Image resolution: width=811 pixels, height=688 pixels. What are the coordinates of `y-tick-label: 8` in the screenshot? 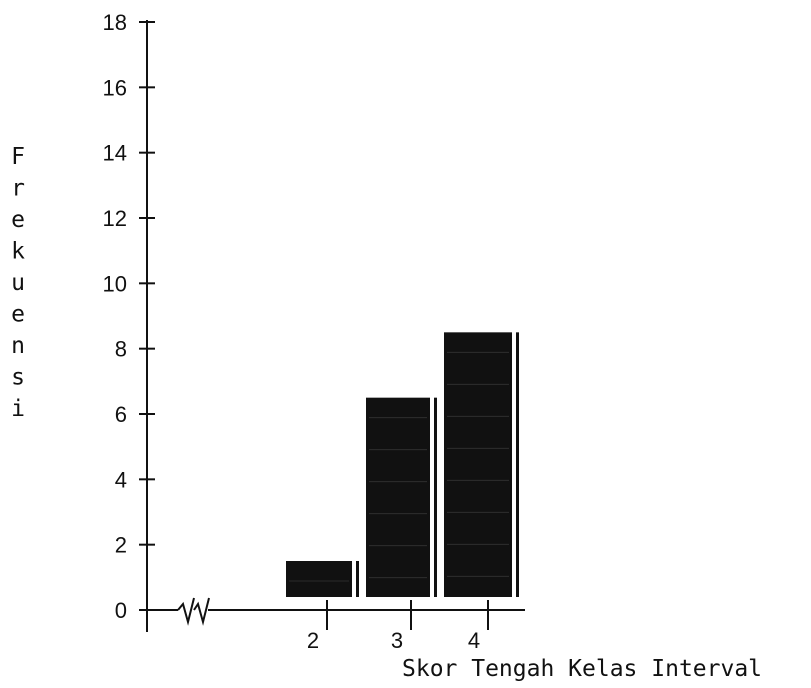 It's located at (121, 349).